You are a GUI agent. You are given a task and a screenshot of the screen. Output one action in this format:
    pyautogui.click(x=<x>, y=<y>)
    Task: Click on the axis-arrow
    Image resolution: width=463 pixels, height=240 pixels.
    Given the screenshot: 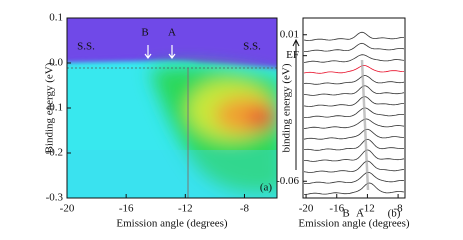 What is the action you would take?
    pyautogui.click(x=296, y=104)
    